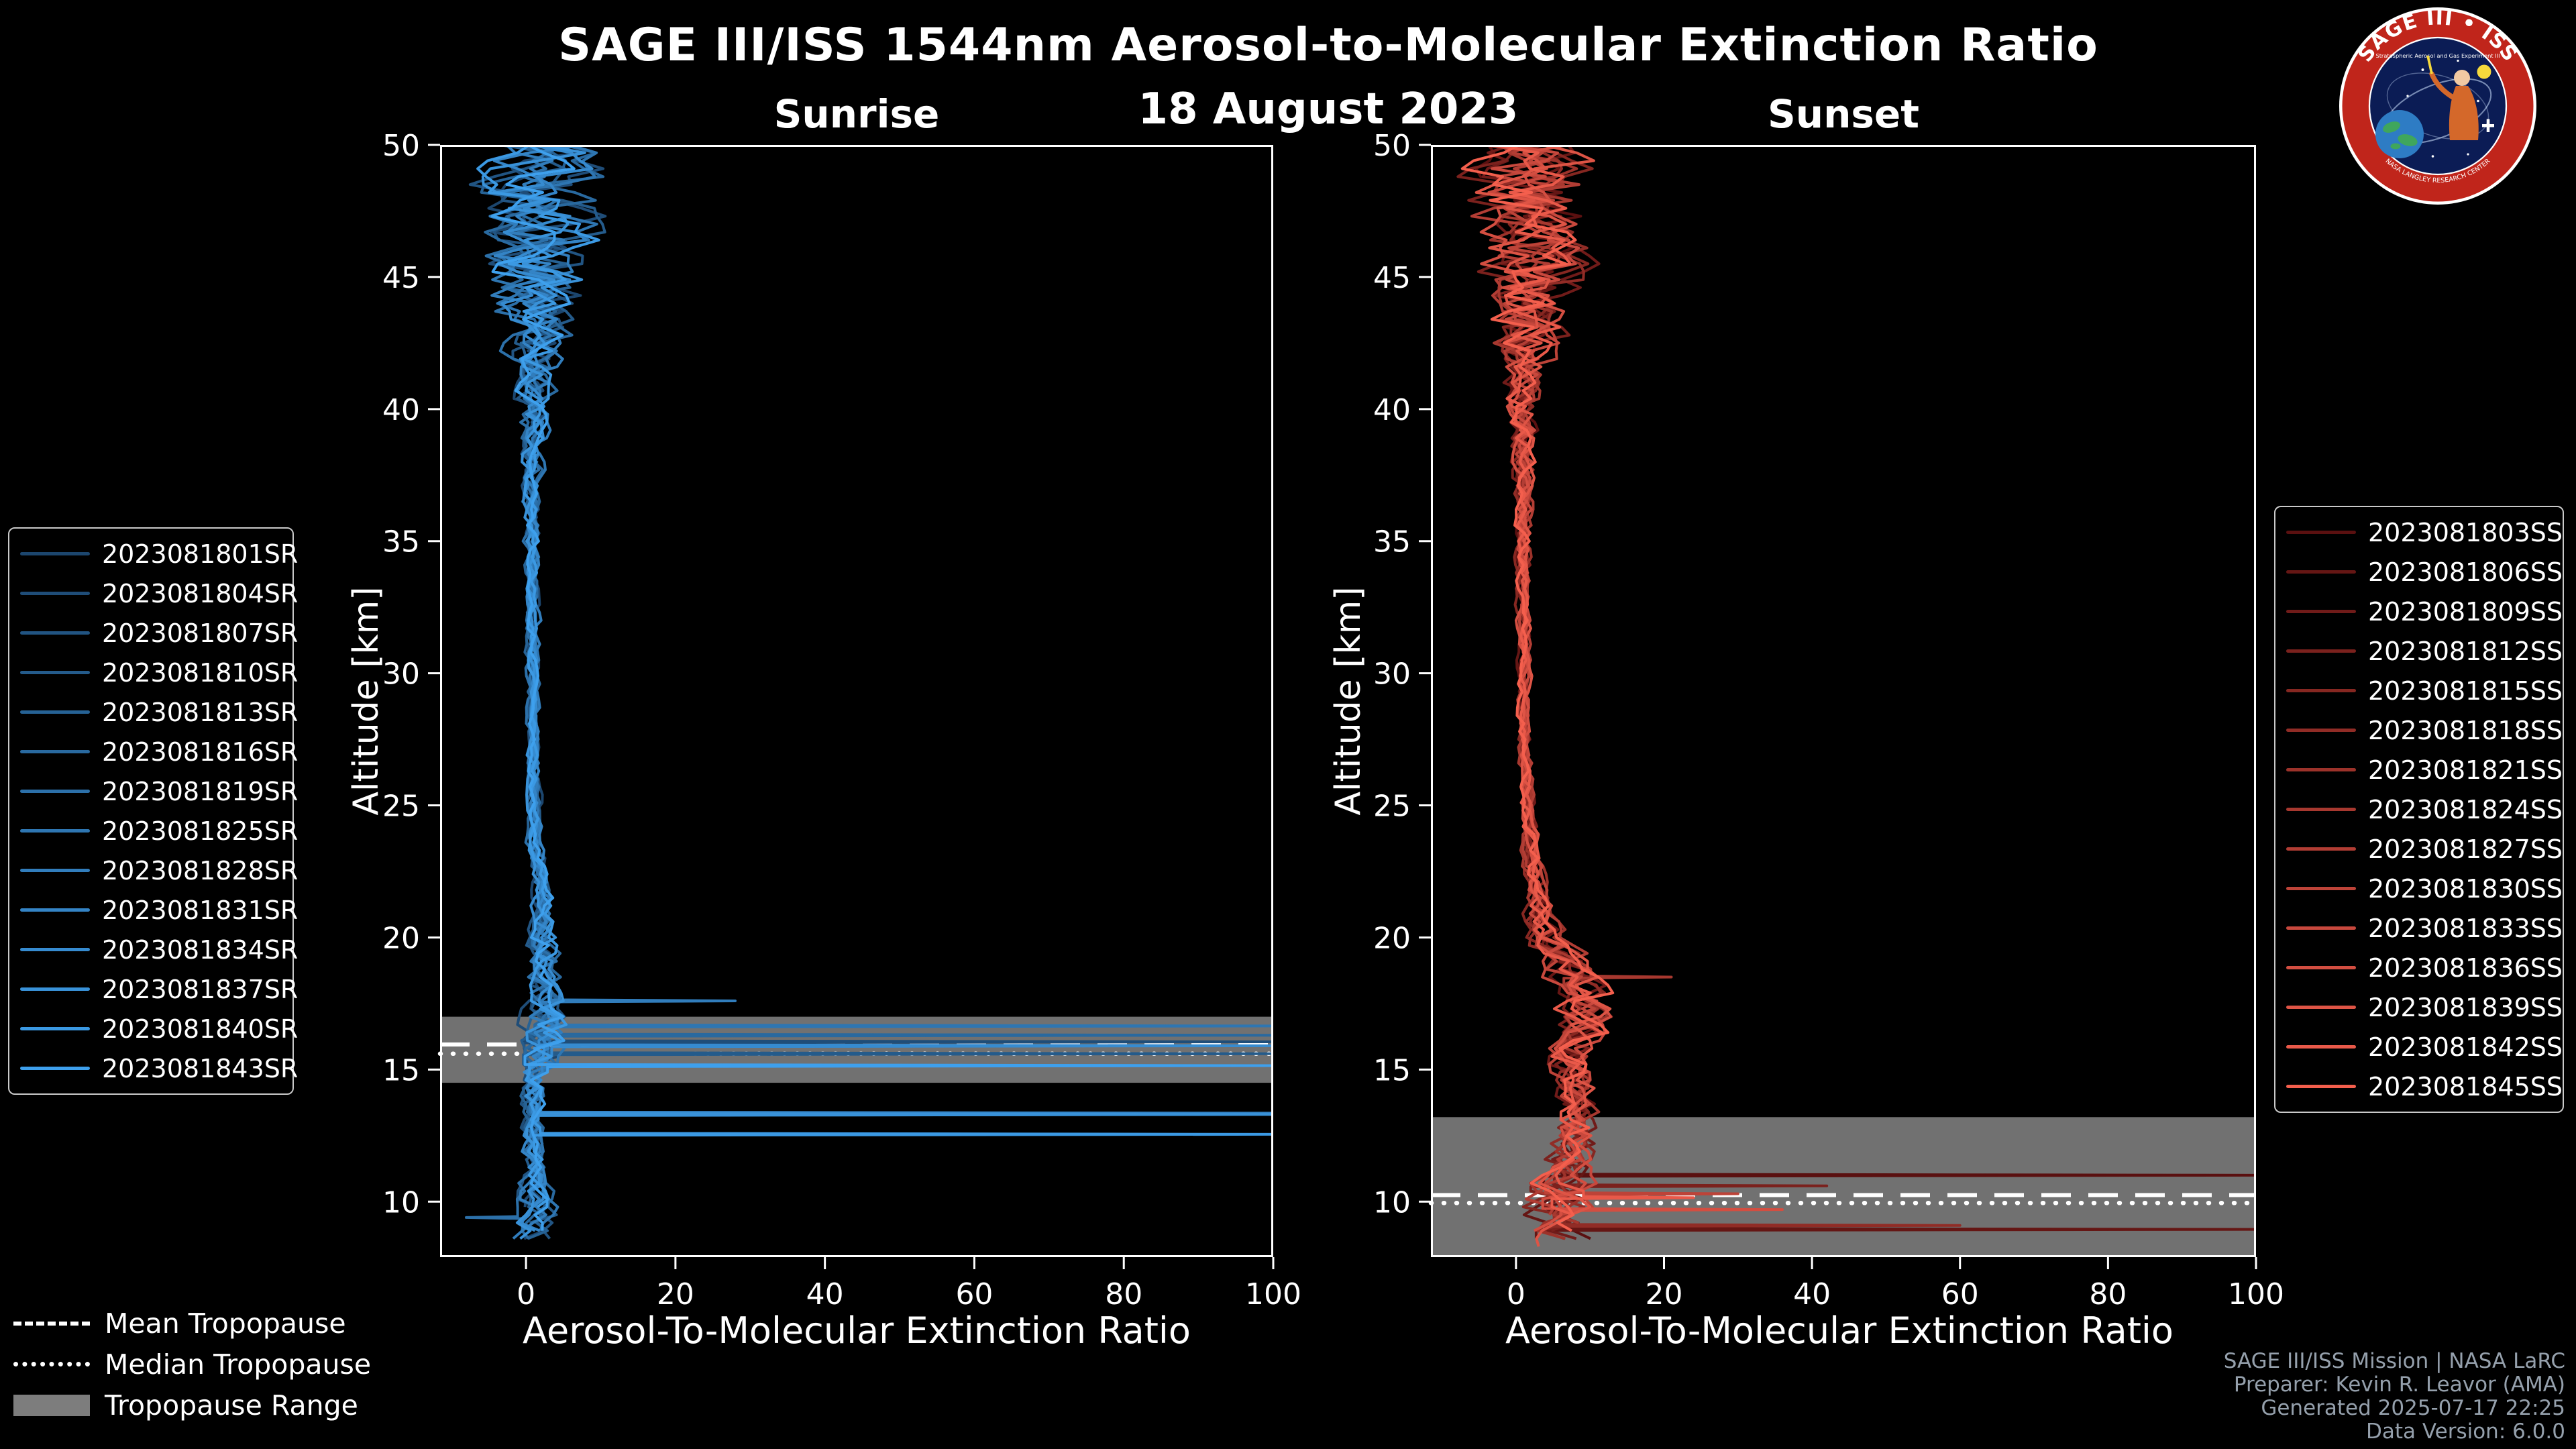 The height and width of the screenshot is (1449, 2576). I want to click on legend-item-label: 2023081821SS, so click(2465, 770).